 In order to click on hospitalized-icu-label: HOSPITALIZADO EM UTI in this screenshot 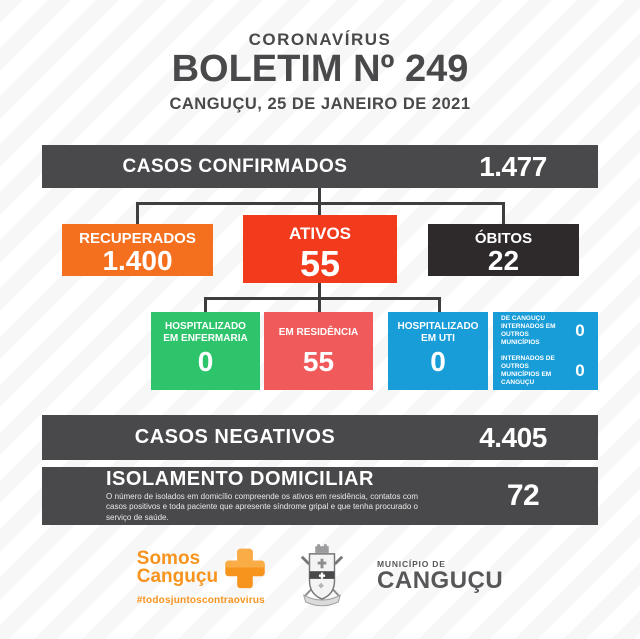, I will do `click(438, 332)`.